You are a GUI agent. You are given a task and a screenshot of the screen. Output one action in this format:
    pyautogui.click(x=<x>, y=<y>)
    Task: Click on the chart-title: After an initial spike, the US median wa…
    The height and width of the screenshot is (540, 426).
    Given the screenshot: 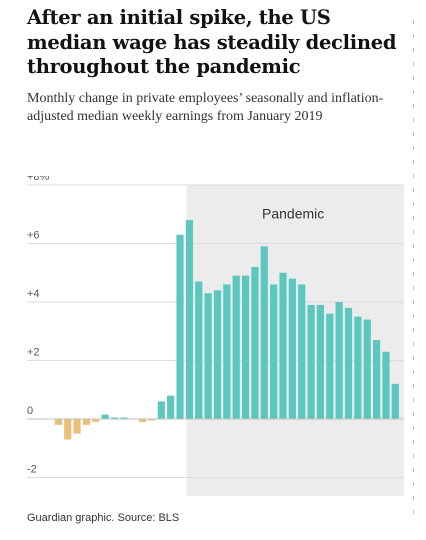 What is the action you would take?
    pyautogui.click(x=212, y=42)
    